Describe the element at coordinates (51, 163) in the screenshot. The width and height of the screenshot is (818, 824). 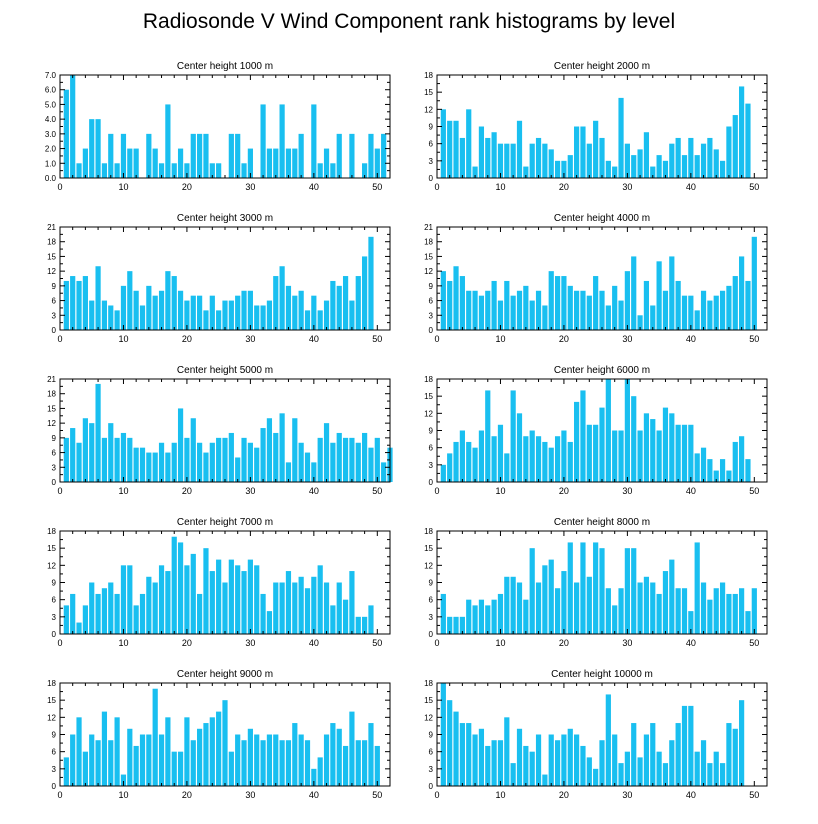
I see `y-tick-label: 1.0` at that location.